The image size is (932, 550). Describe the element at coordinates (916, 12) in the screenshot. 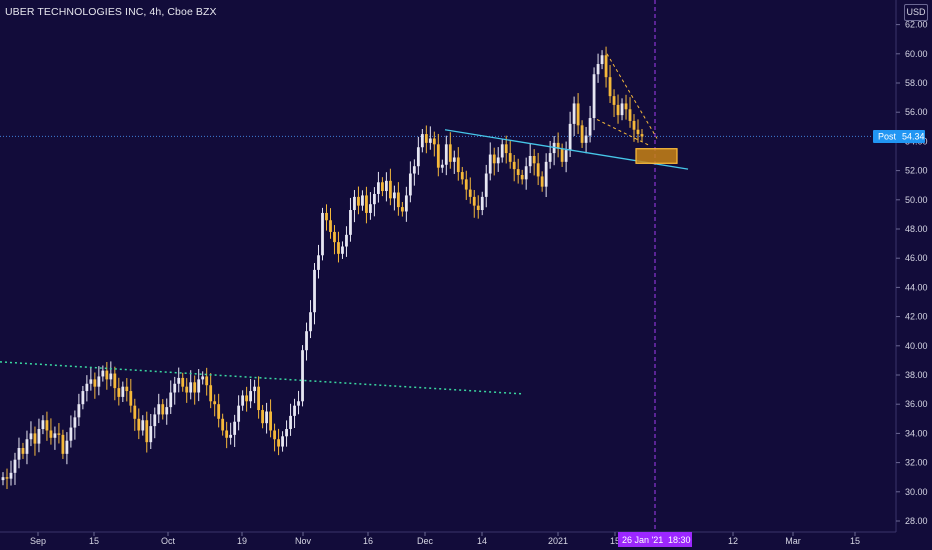

I see `currency-button: USD` at that location.